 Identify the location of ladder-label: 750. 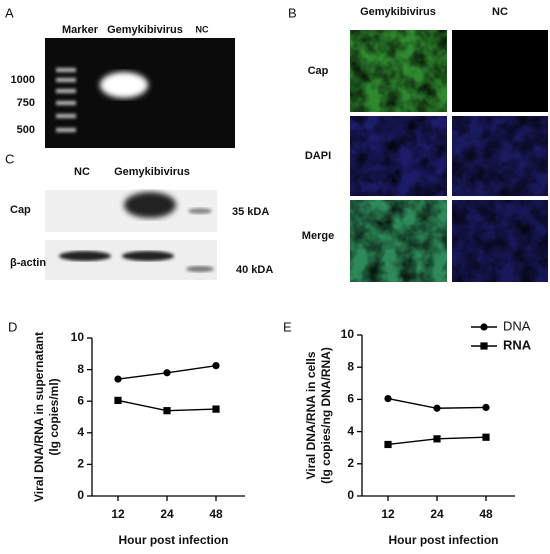
(26, 103).